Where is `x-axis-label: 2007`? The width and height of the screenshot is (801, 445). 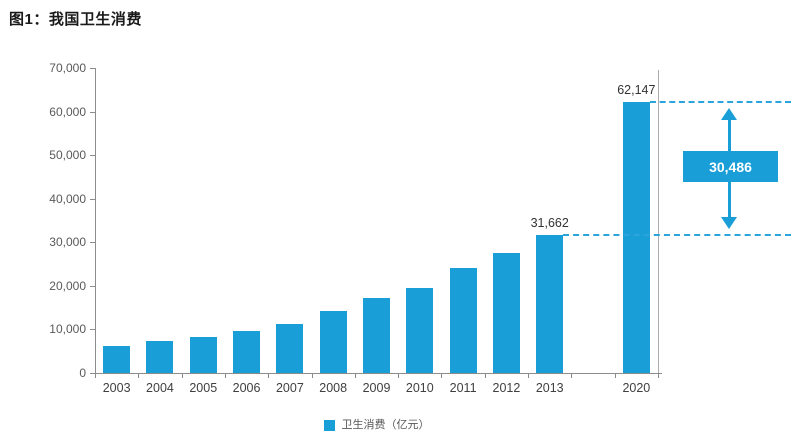 x-axis-label: 2007 is located at coordinates (289, 388).